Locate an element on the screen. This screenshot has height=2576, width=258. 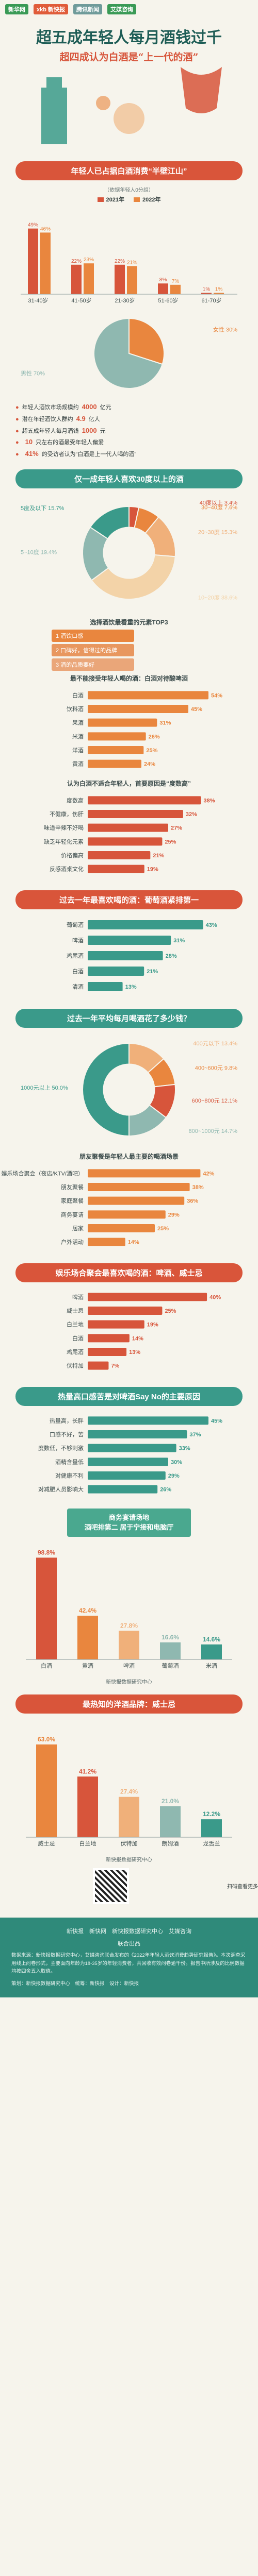
data-label: 41.2% is located at coordinates (87, 1771).